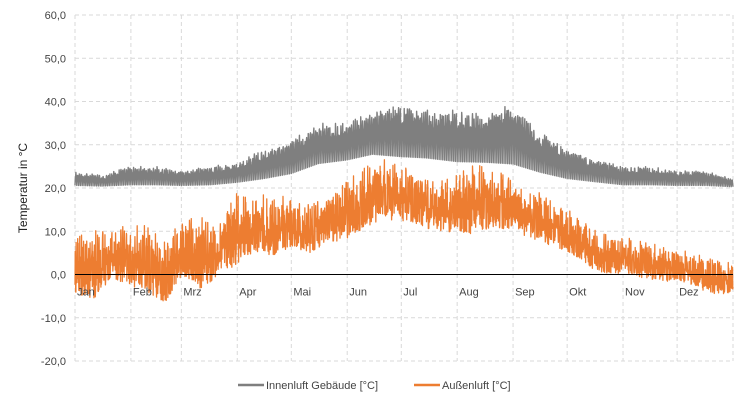 The height and width of the screenshot is (405, 747). Describe the element at coordinates (689, 293) in the screenshot. I see `x-tick-label: Dez` at that location.